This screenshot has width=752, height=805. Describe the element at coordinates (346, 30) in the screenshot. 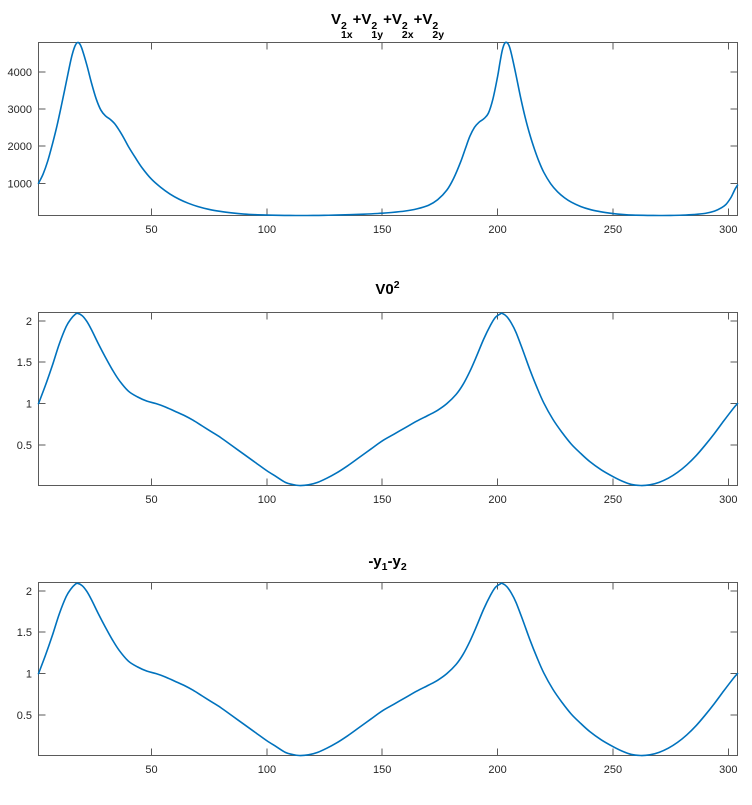

I see `title-supsub: 2 1x` at that location.